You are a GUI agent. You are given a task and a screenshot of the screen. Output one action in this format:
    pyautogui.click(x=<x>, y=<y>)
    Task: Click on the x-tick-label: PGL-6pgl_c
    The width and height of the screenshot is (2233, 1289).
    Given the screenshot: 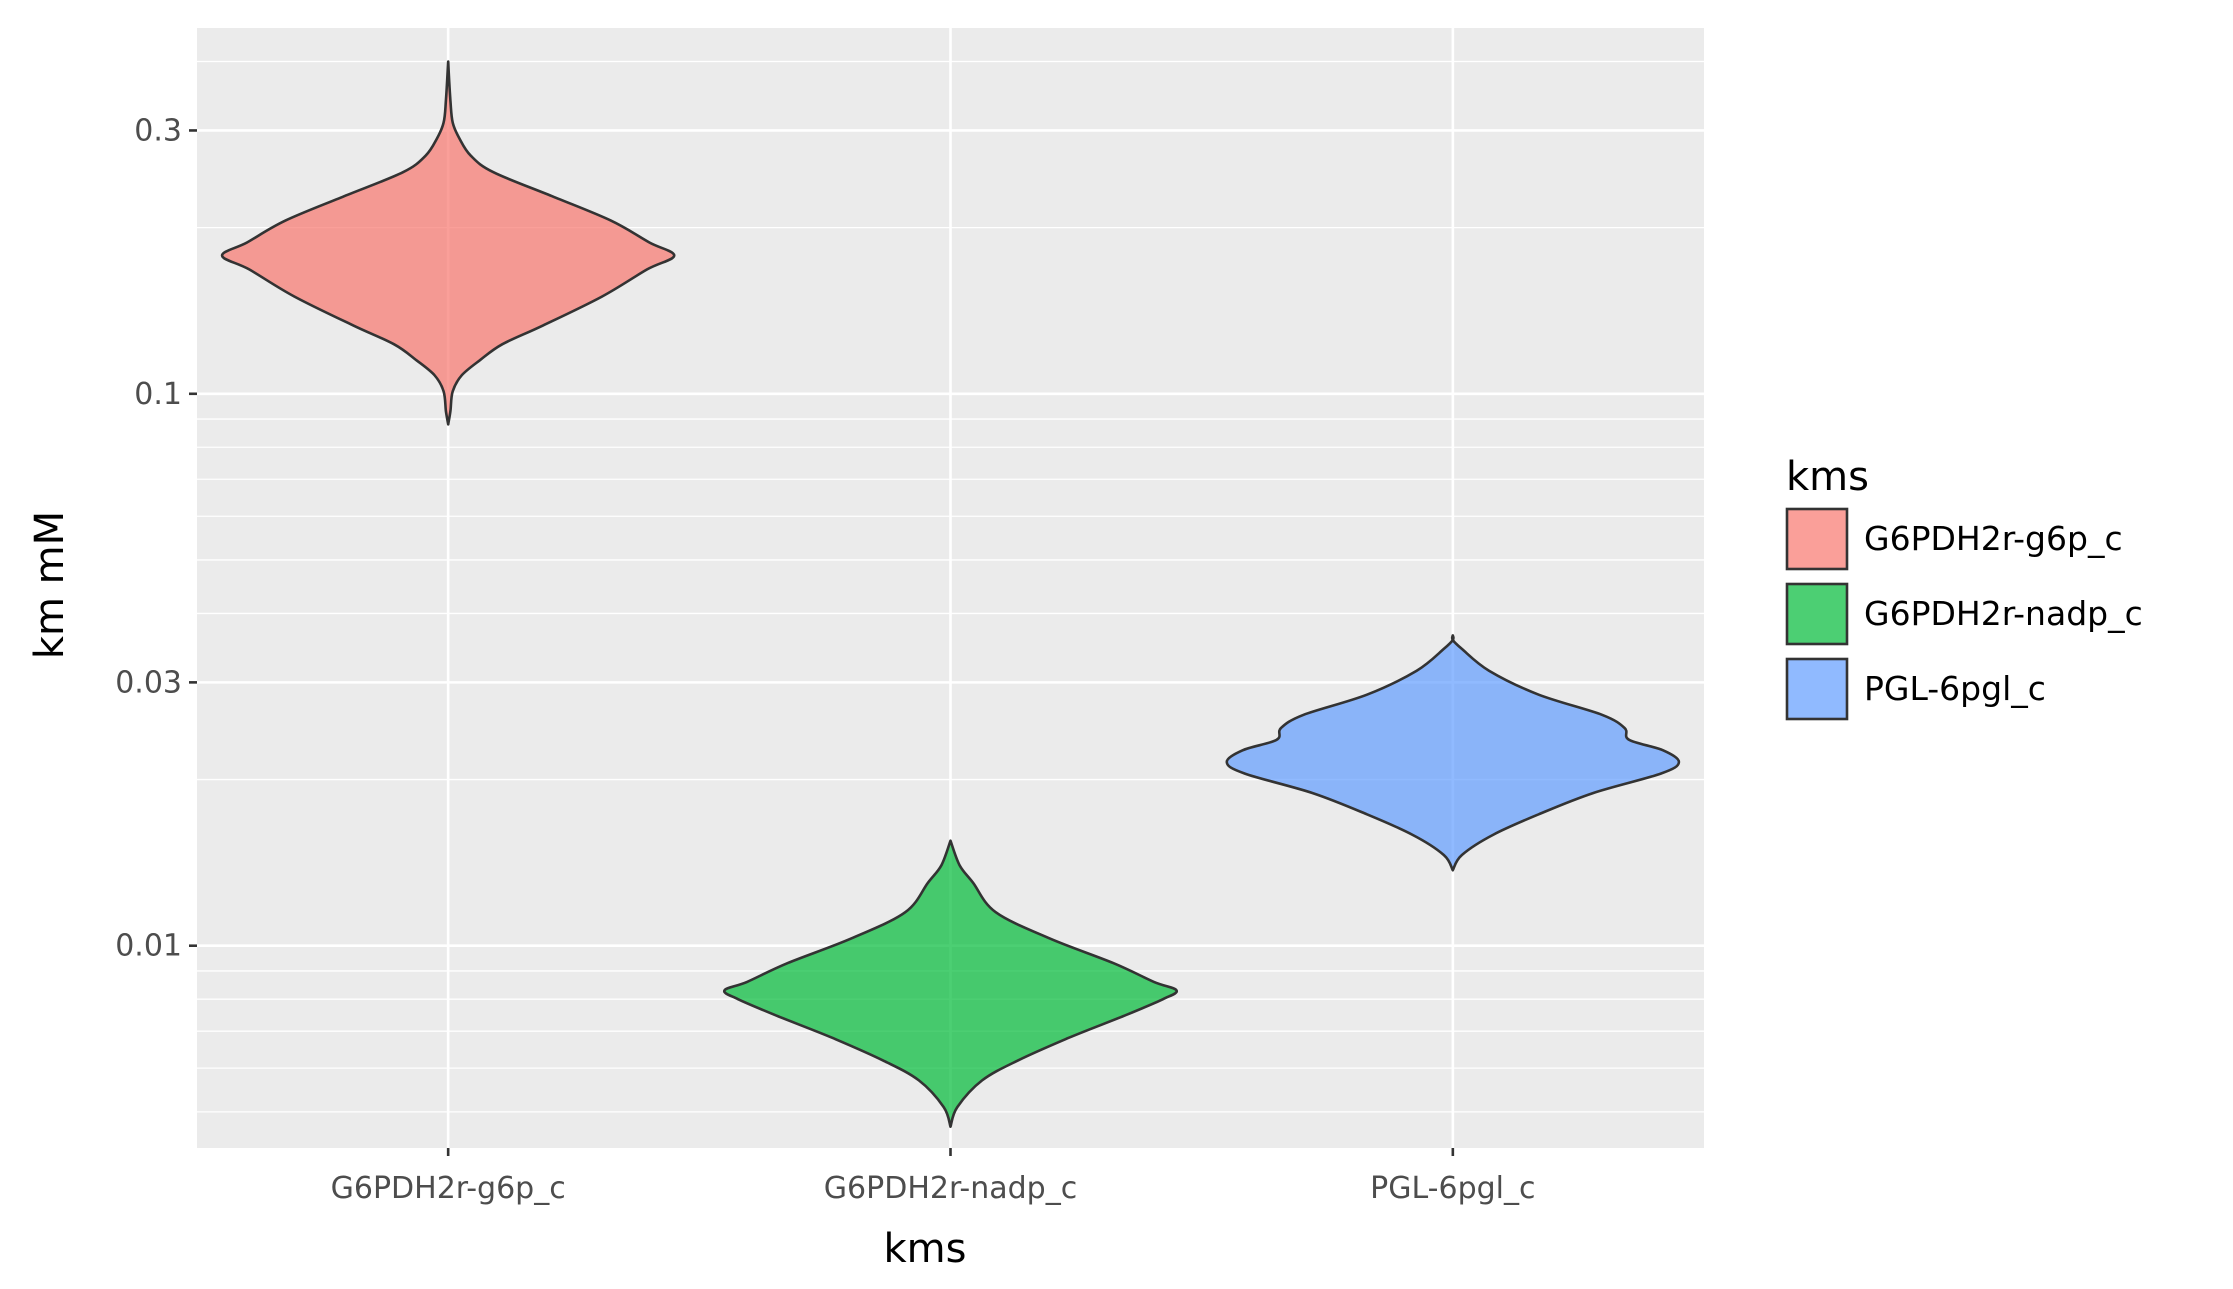 What is the action you would take?
    pyautogui.click(x=1452, y=1188)
    